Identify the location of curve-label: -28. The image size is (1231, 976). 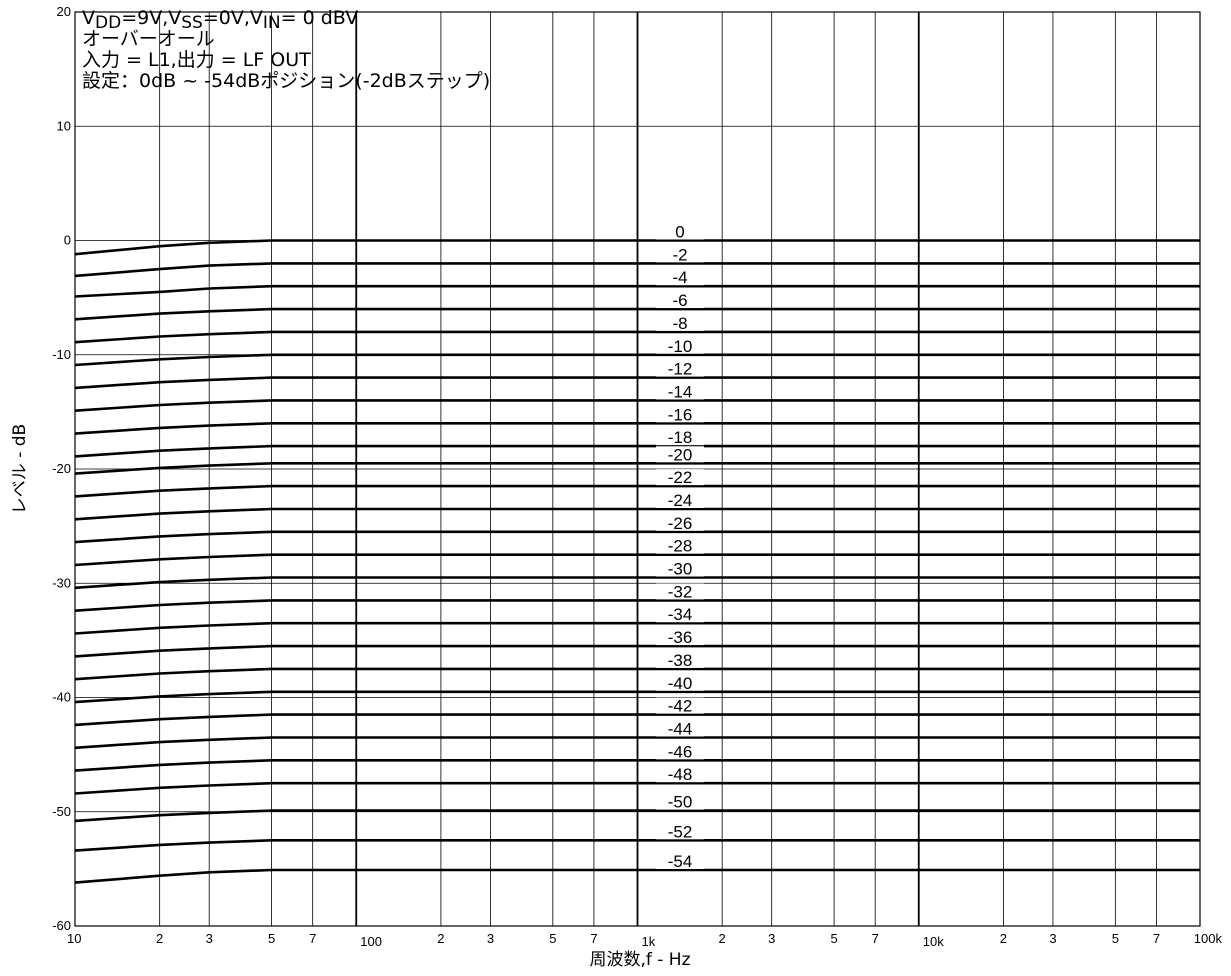
(680, 546).